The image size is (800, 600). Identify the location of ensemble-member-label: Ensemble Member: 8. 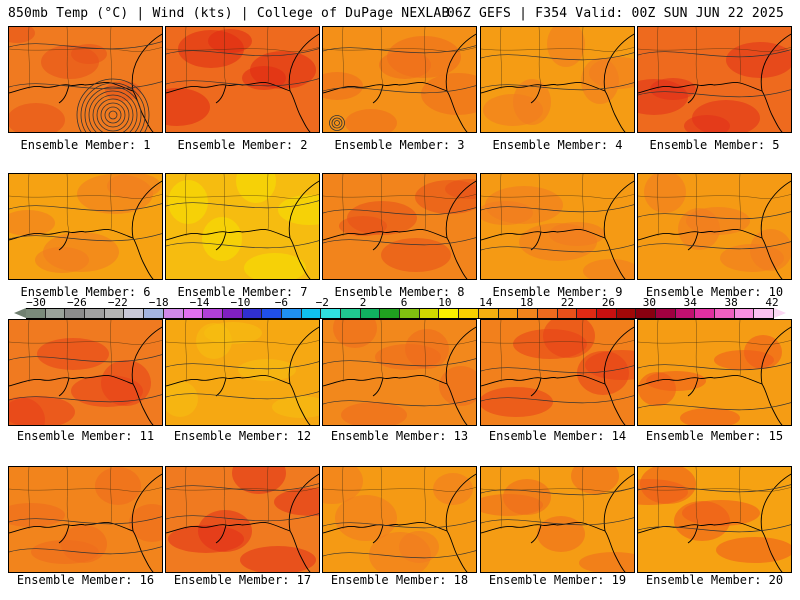
(399, 292).